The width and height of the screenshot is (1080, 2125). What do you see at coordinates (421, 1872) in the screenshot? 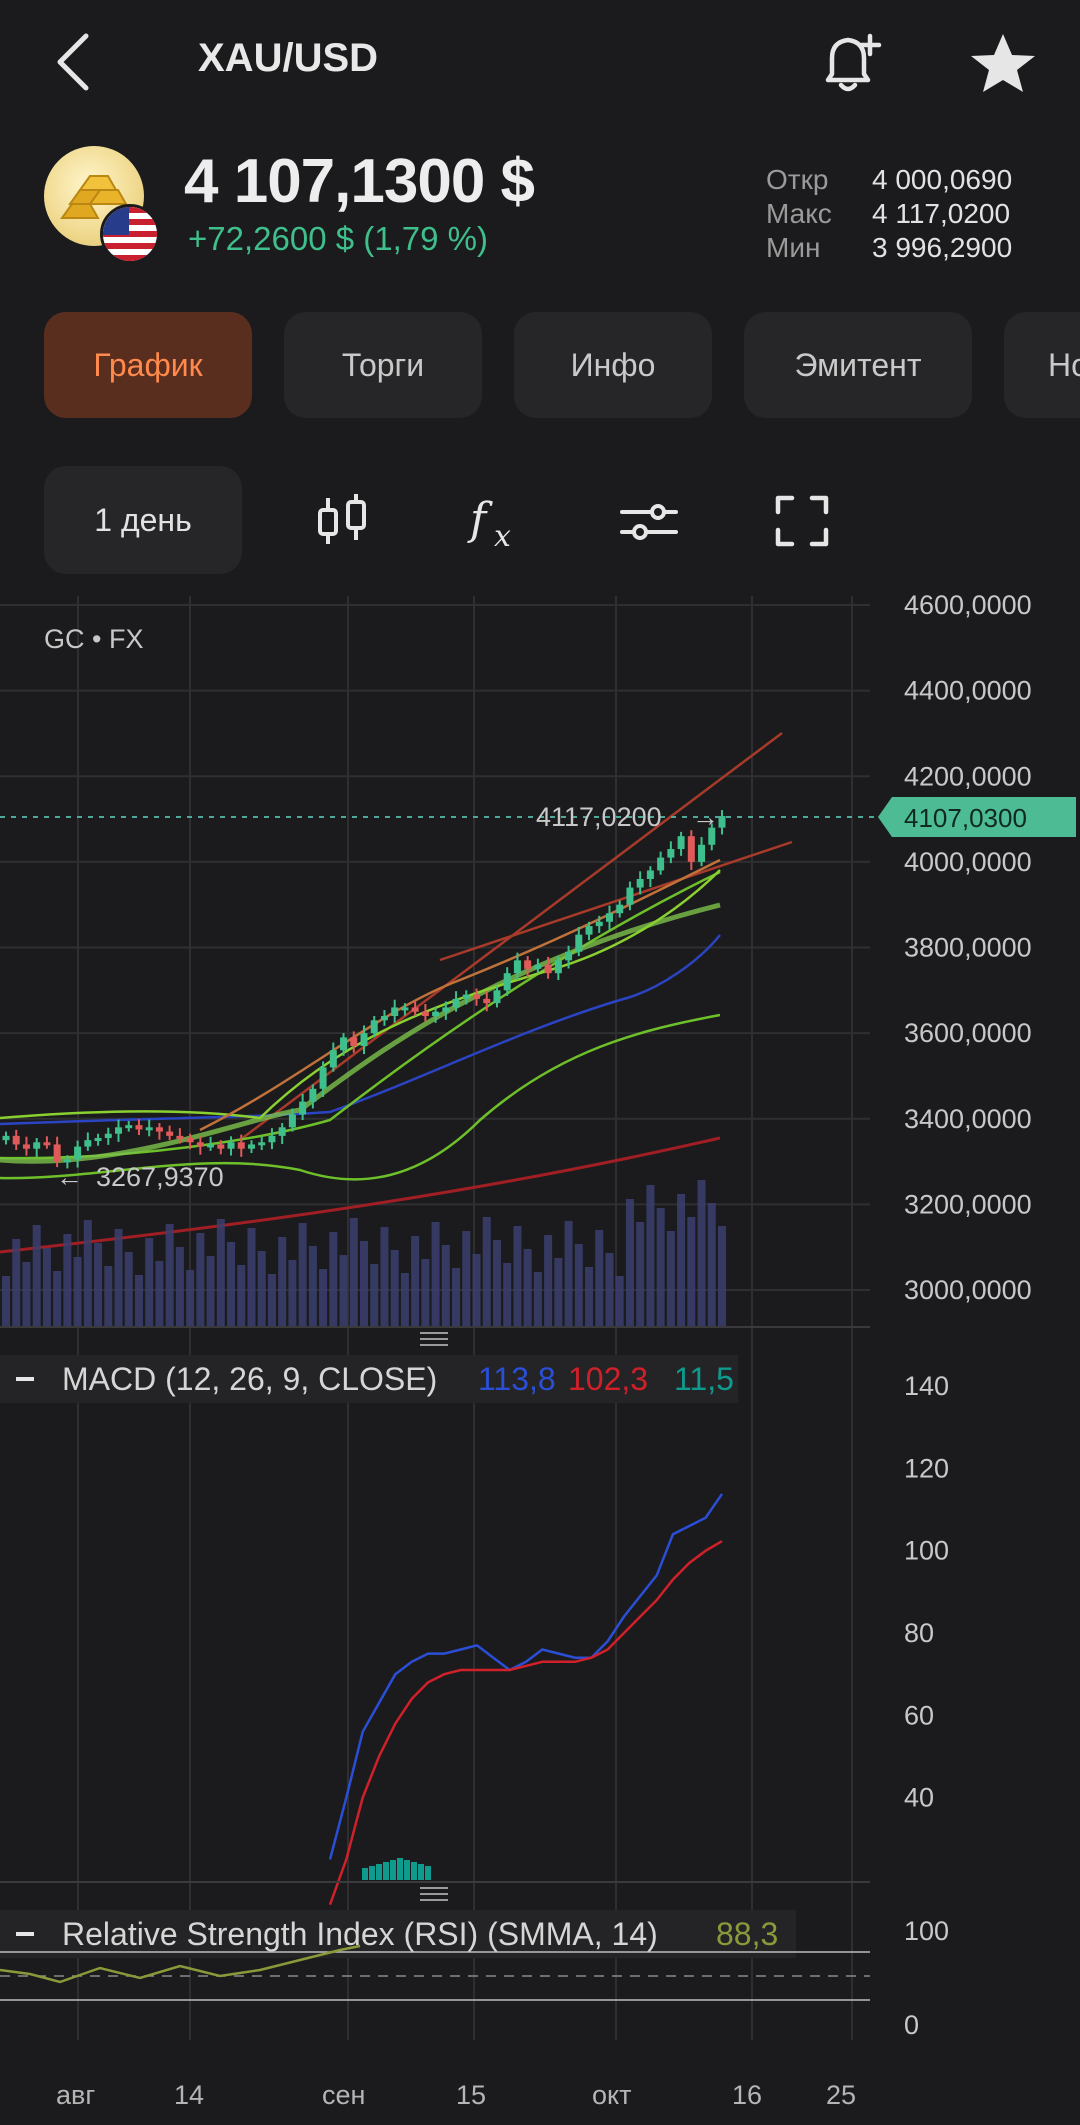
I see `macd-hist-bar` at bounding box center [421, 1872].